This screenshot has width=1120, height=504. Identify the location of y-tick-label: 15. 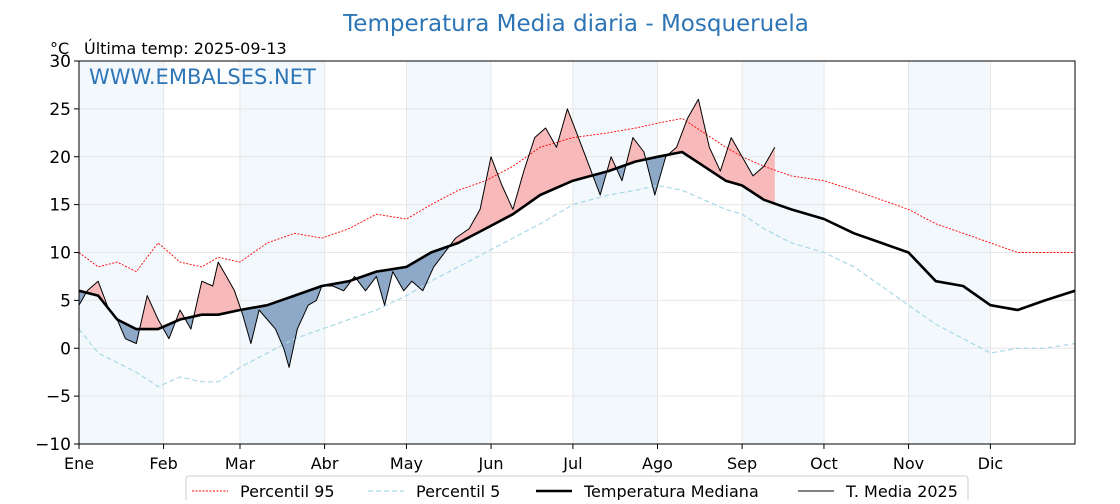
(60, 206).